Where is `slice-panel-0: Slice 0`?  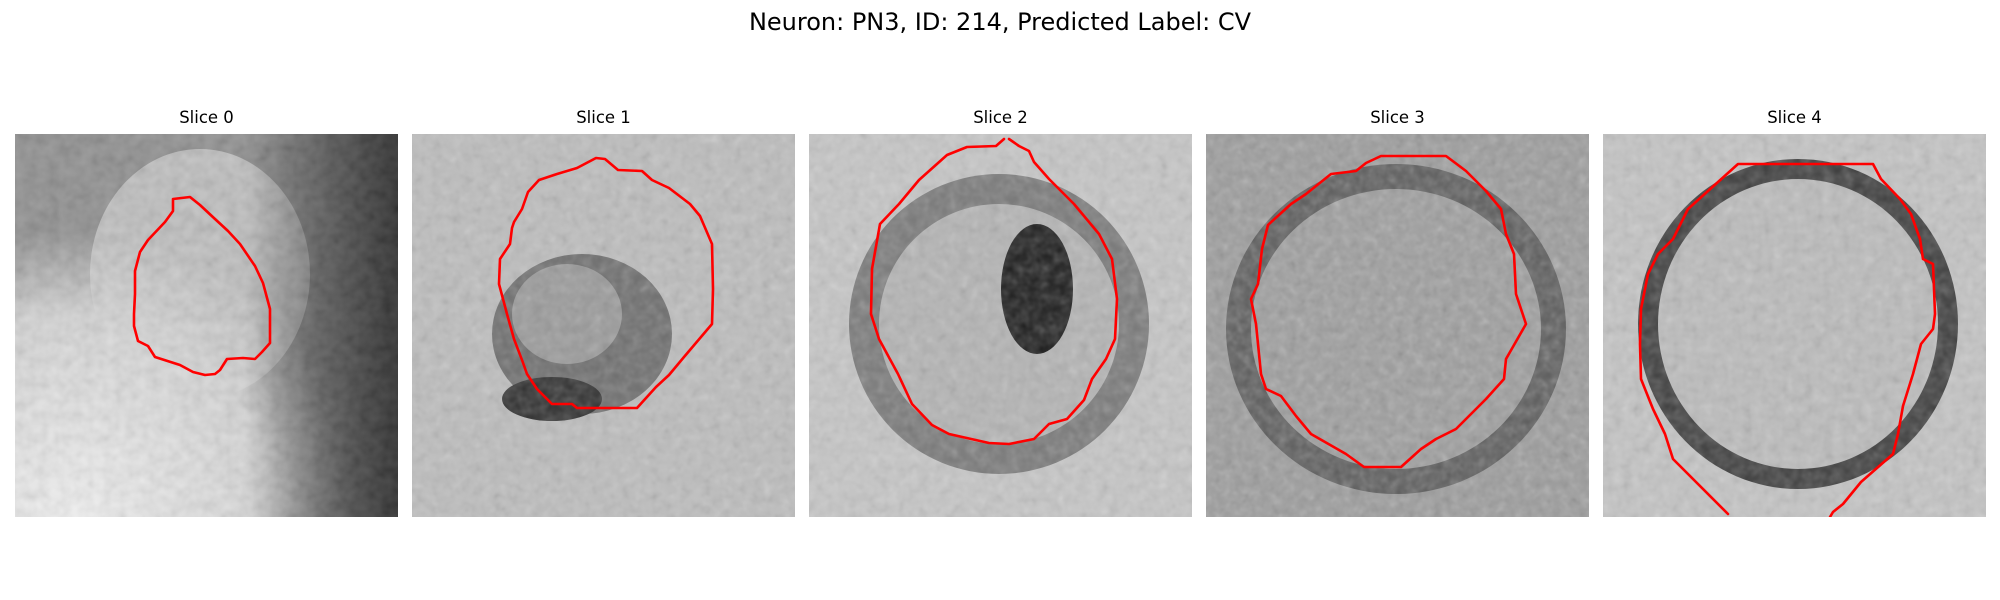 slice-panel-0: Slice 0 is located at coordinates (206, 311).